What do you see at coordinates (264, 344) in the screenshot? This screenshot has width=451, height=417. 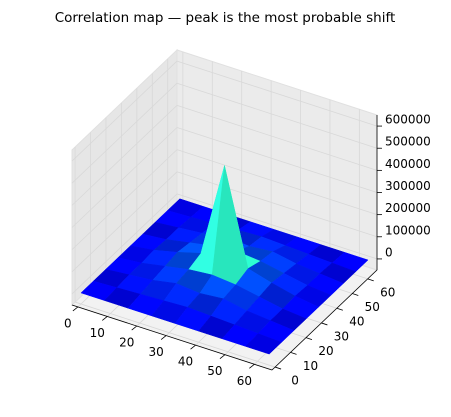 I see `surface-patch` at bounding box center [264, 344].